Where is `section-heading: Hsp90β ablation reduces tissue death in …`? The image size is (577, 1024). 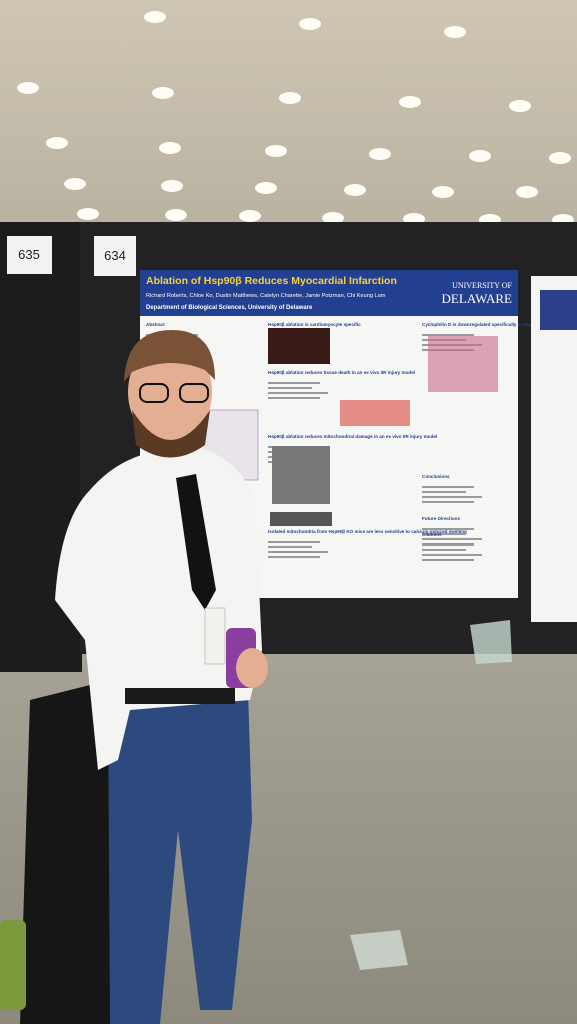
section-heading: Hsp90β ablation reduces tissue death in … is located at coordinates (341, 372).